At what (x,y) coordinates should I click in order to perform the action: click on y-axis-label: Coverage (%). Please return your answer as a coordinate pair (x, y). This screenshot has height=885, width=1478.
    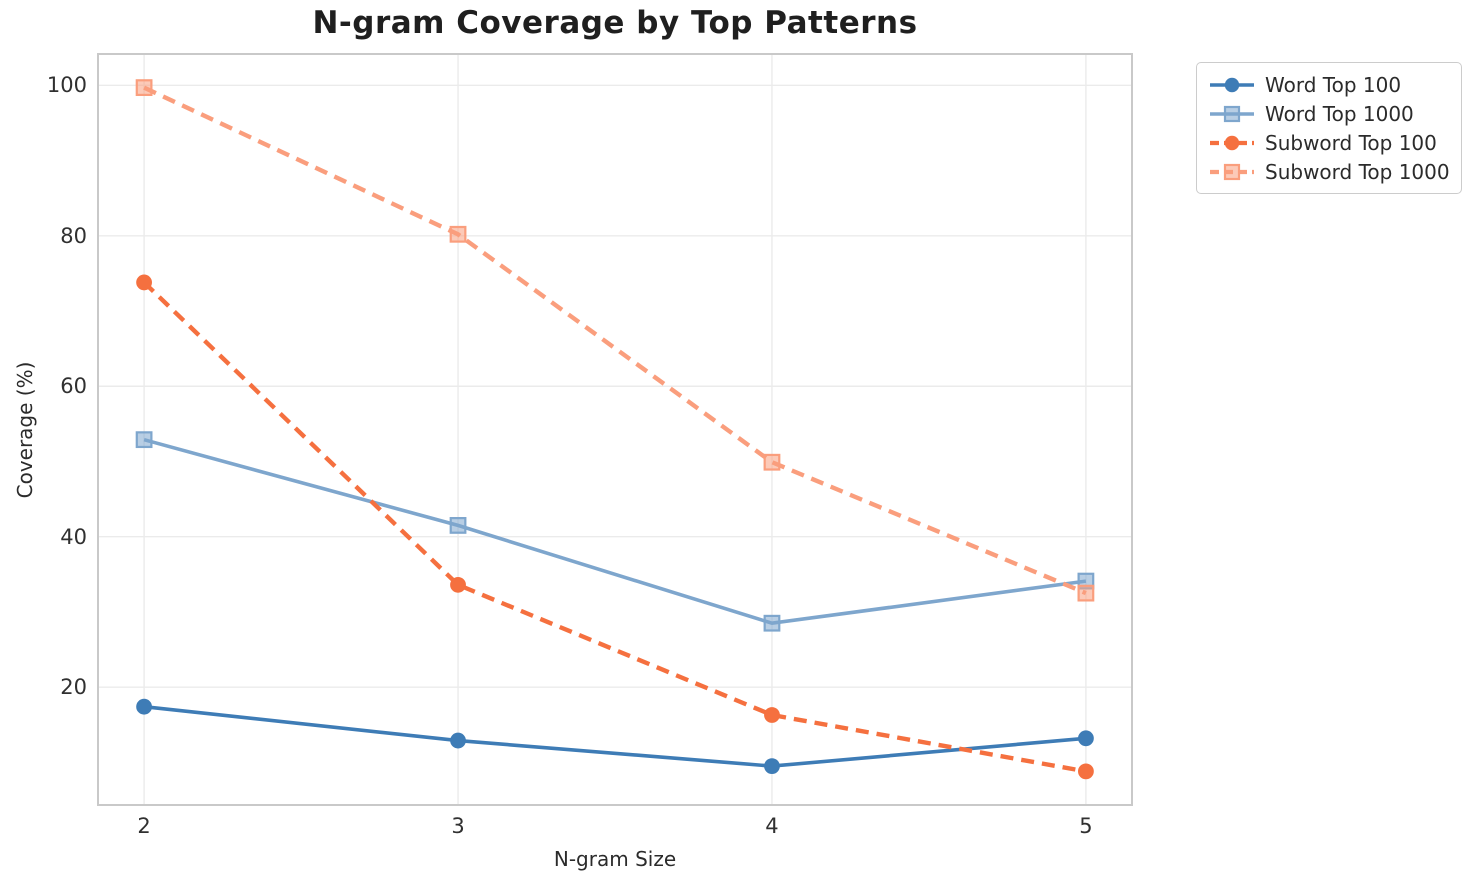
    Looking at the image, I should click on (25, 430).